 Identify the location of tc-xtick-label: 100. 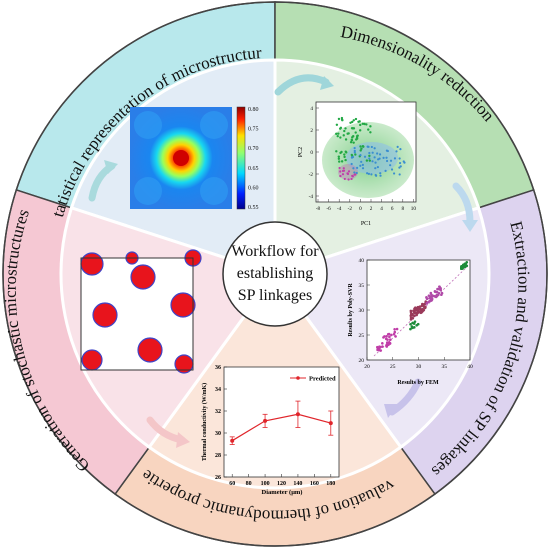
(265, 484).